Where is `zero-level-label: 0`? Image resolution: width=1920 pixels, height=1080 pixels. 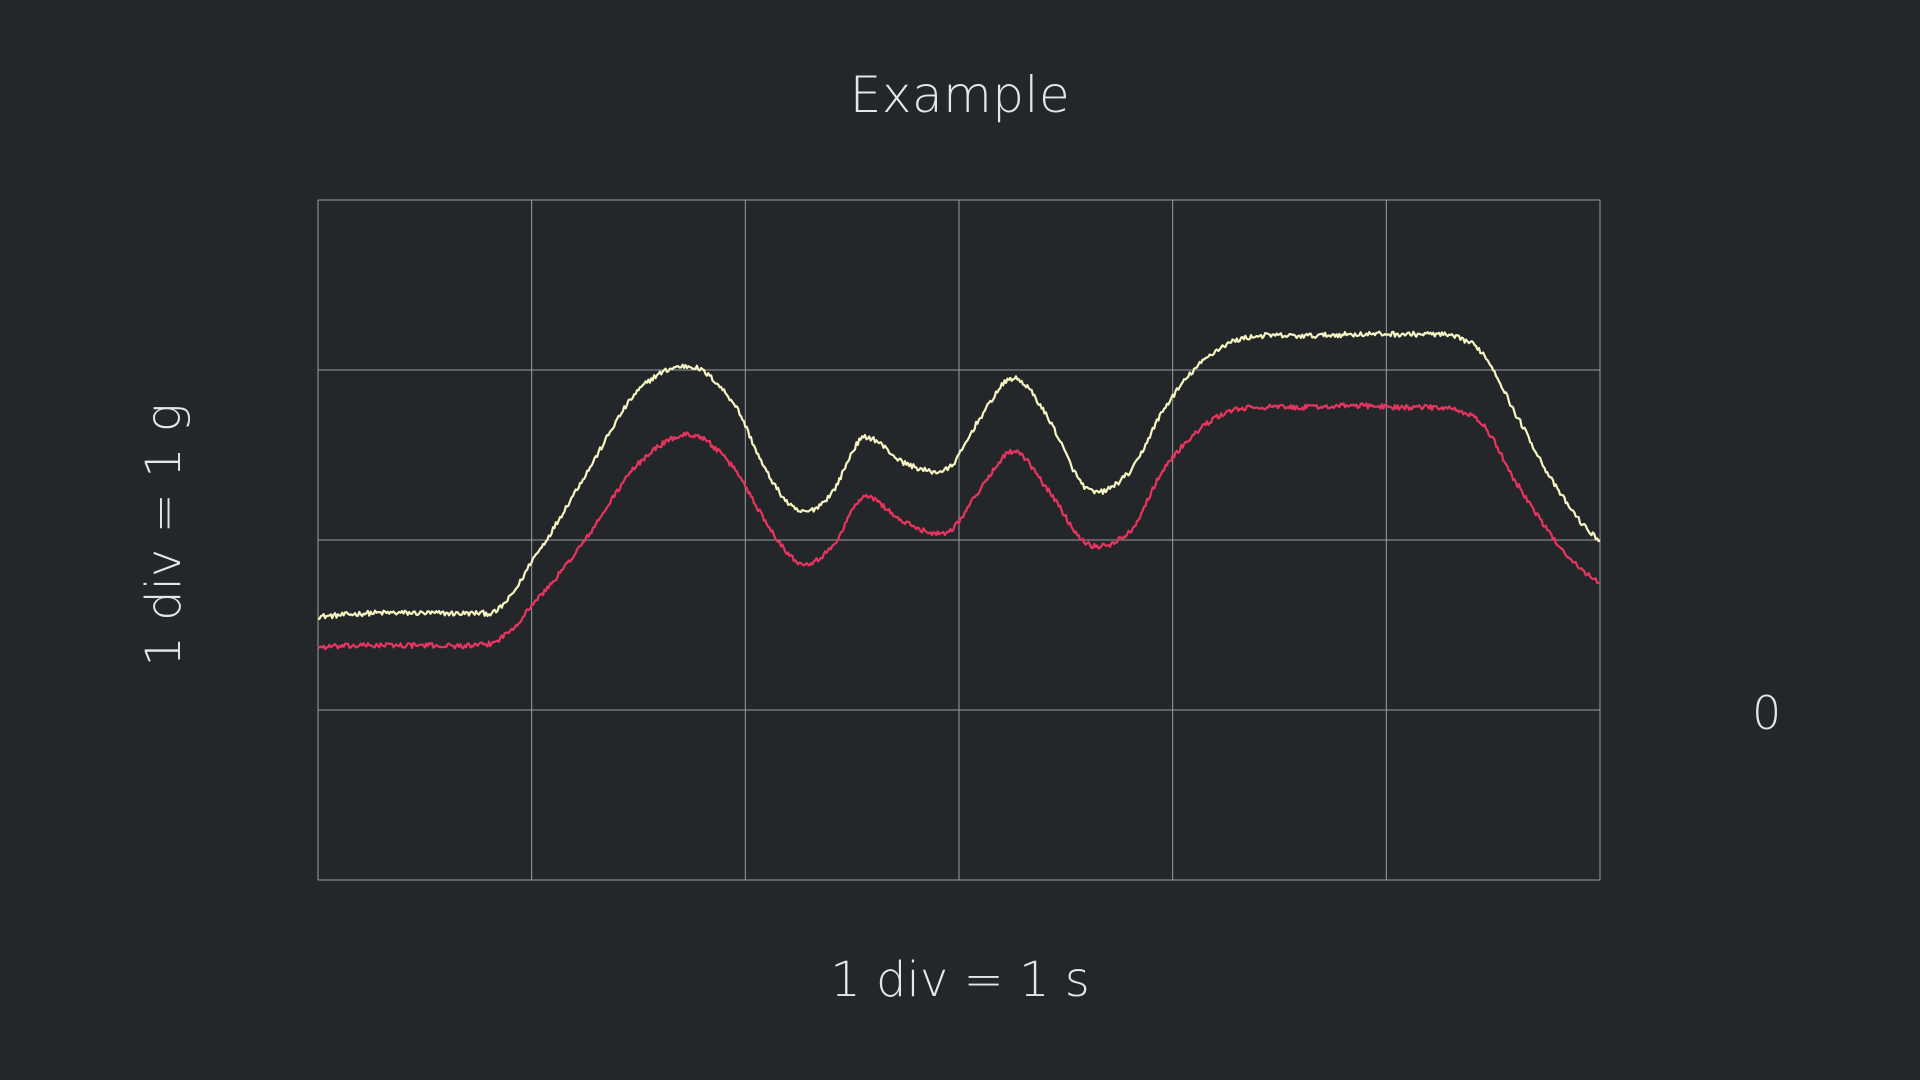
zero-level-label: 0 is located at coordinates (1767, 713).